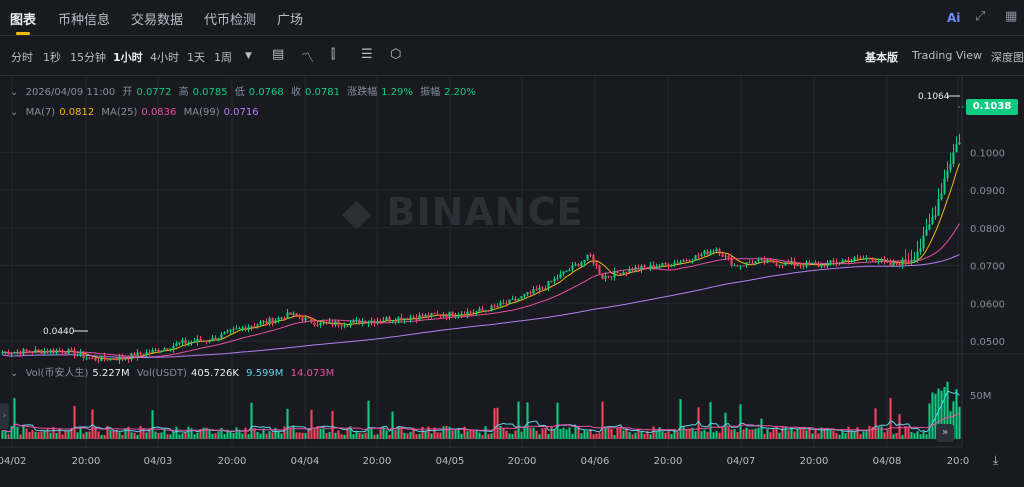 This screenshot has height=487, width=1024. I want to click on timeframe-1s: 1秒, so click(52, 57).